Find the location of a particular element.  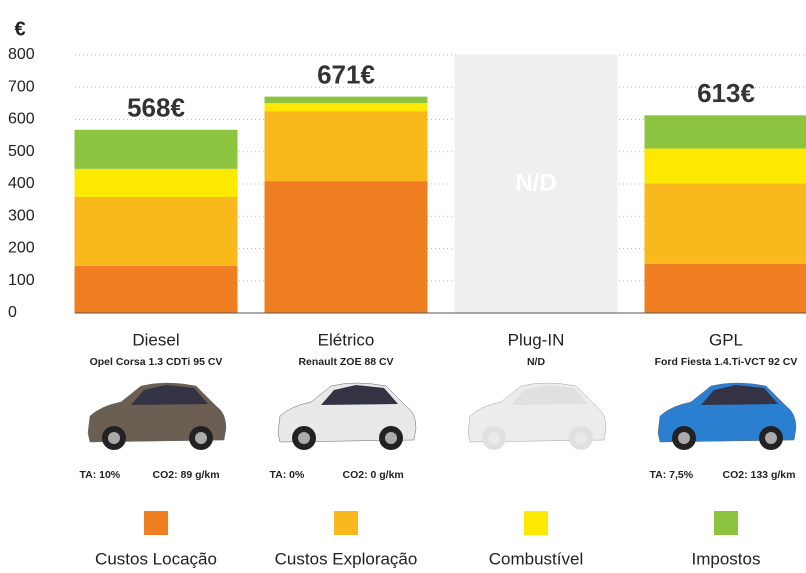

y-tick-label: 600 is located at coordinates (21, 119).